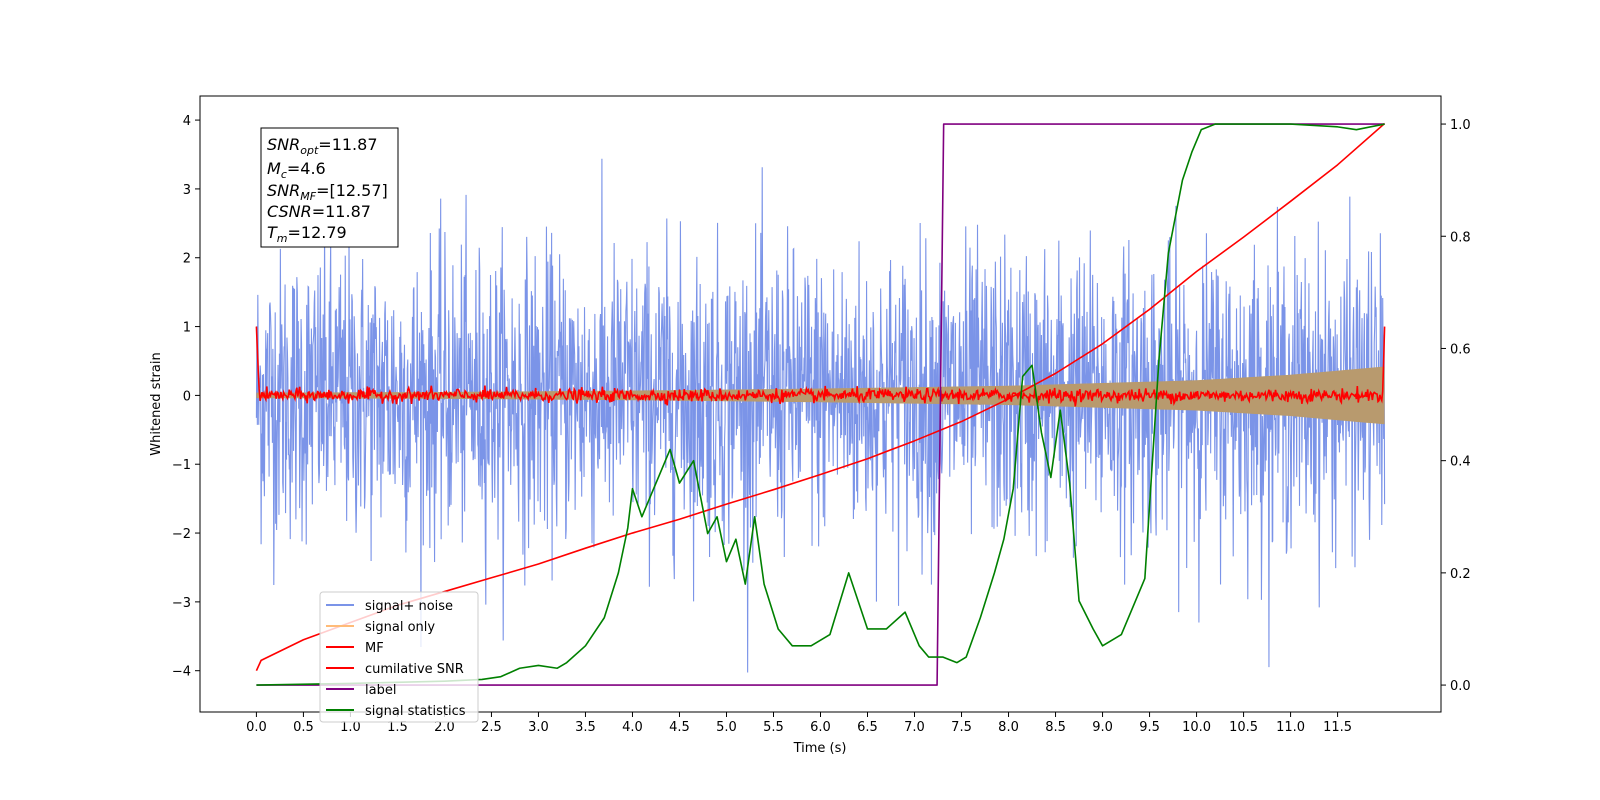 The width and height of the screenshot is (1600, 800). Describe the element at coordinates (1149, 727) in the screenshot. I see `x-tick-label: 9.5` at that location.